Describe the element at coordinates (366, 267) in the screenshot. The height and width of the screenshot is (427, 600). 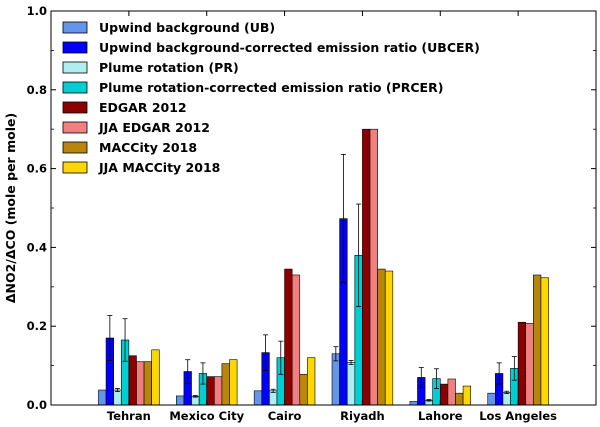
I see `bar-edgar-2012-riyadh` at that location.